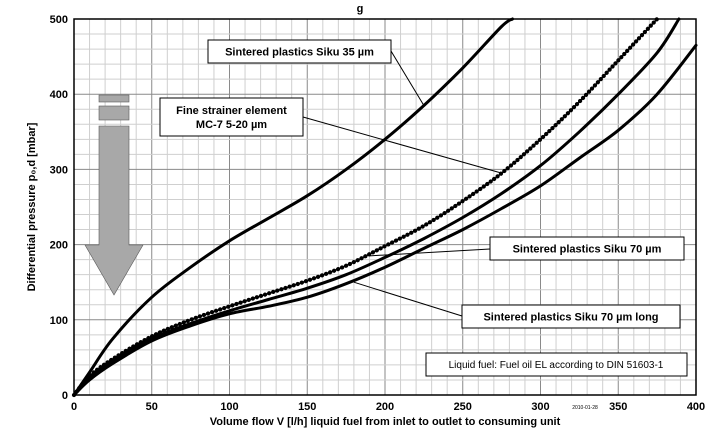 Image resolution: width=720 pixels, height=446 pixels. I want to click on date-stamp: 2010-01-28, so click(585, 408).